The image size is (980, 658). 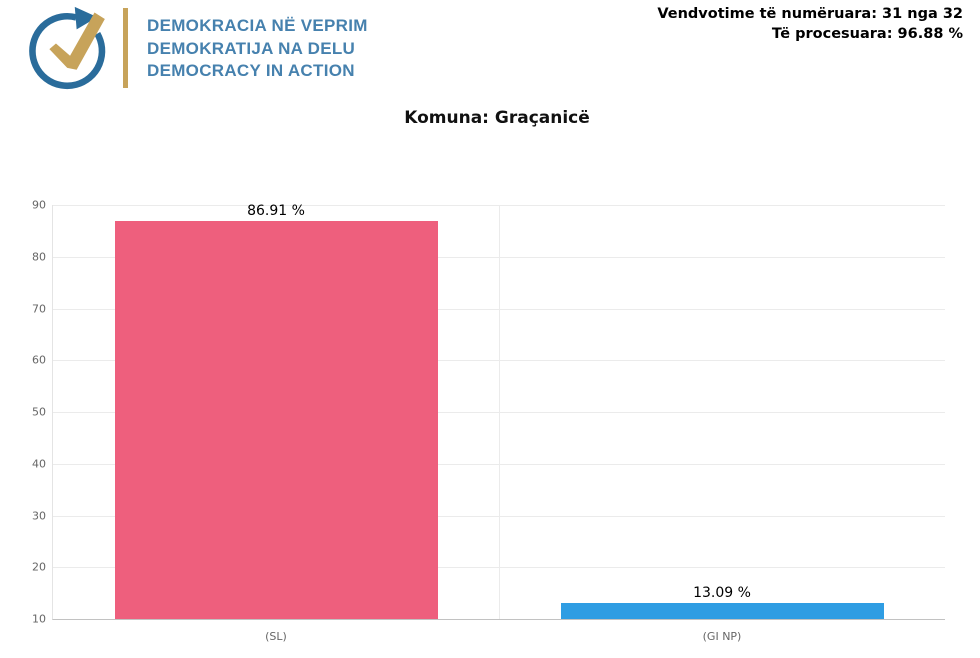 What do you see at coordinates (39, 567) in the screenshot?
I see `y-axis-tick-label: 20` at bounding box center [39, 567].